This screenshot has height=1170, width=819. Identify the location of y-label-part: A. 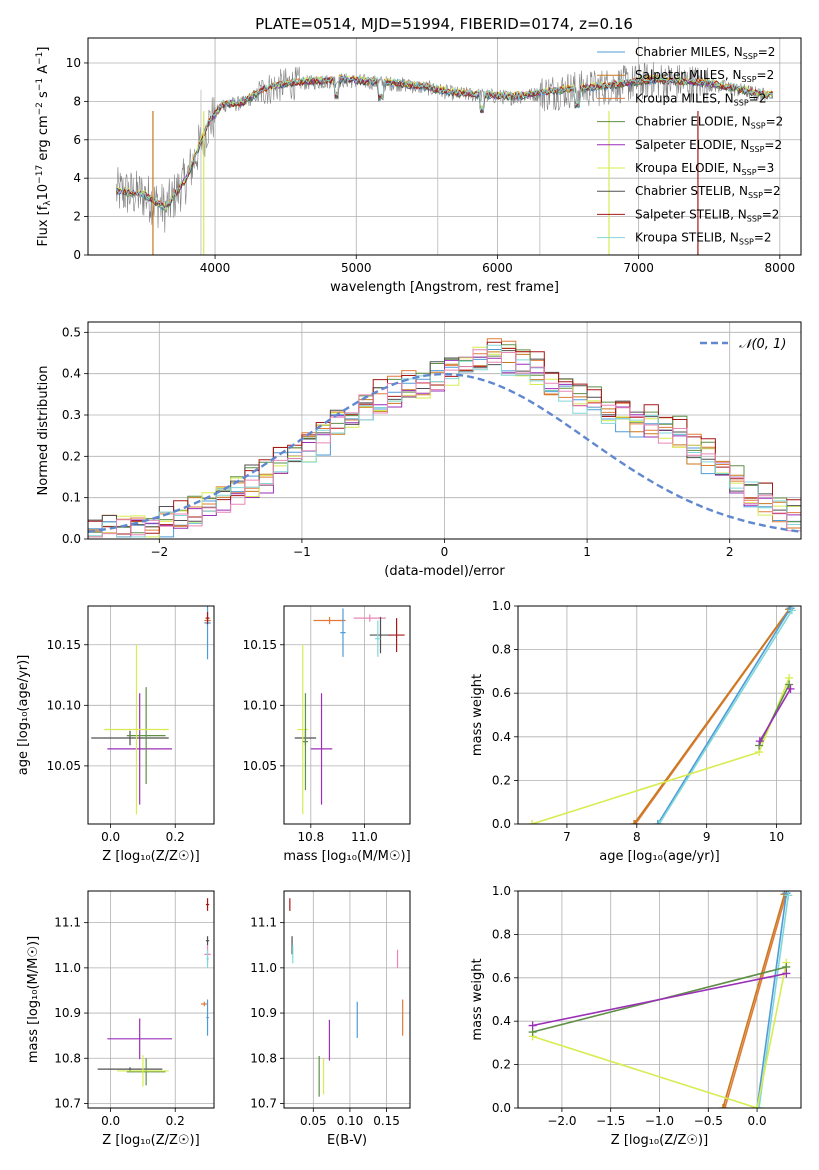
(43, 71).